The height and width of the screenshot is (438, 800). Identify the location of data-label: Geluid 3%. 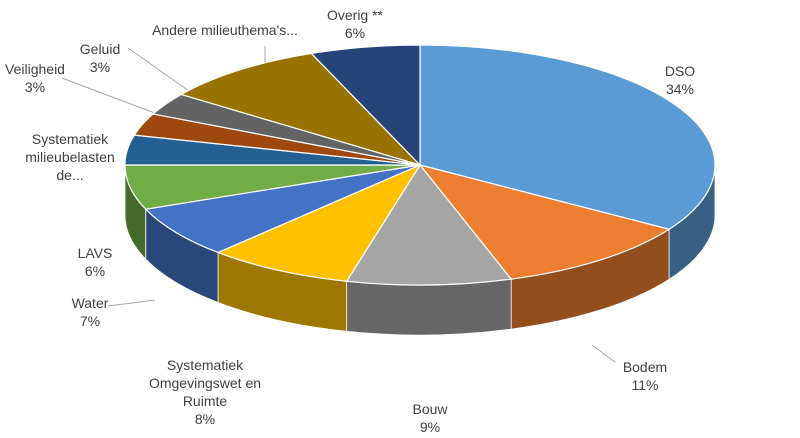
(100, 58).